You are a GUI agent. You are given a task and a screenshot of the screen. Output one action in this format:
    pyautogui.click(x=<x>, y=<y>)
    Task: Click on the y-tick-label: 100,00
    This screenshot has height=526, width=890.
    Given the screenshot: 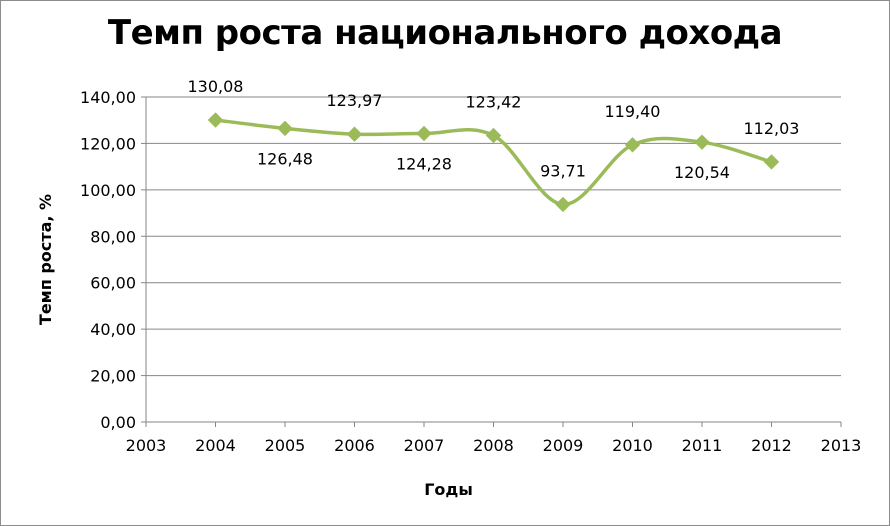 What is the action you would take?
    pyautogui.click(x=108, y=190)
    